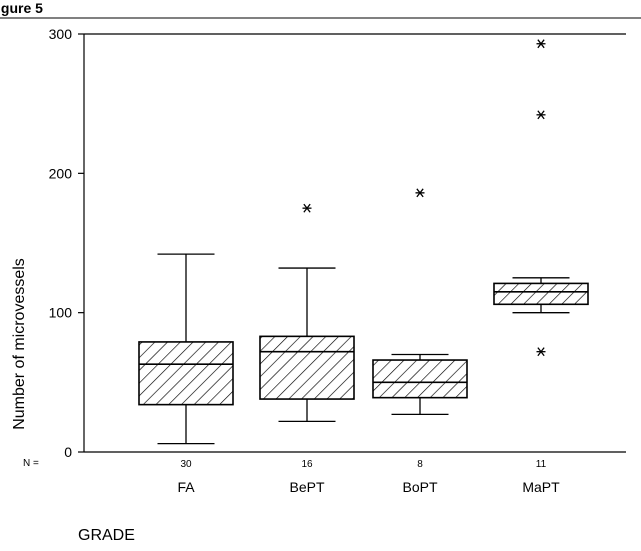 The width and height of the screenshot is (641, 551). I want to click on n-count-BePT: 16, so click(307, 464).